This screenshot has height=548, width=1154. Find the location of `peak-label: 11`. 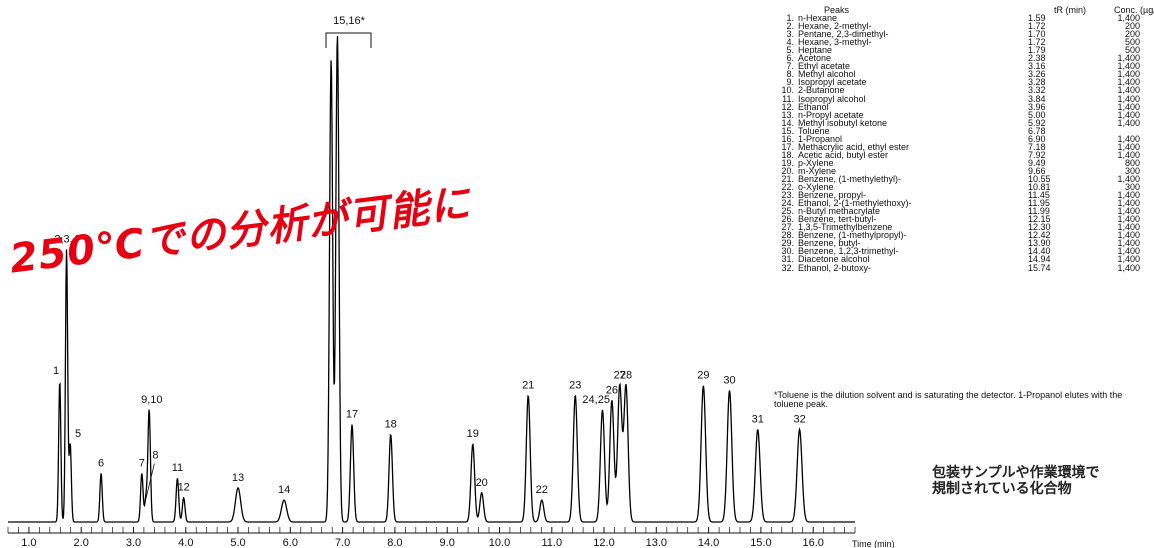

peak-label: 11 is located at coordinates (177, 468).